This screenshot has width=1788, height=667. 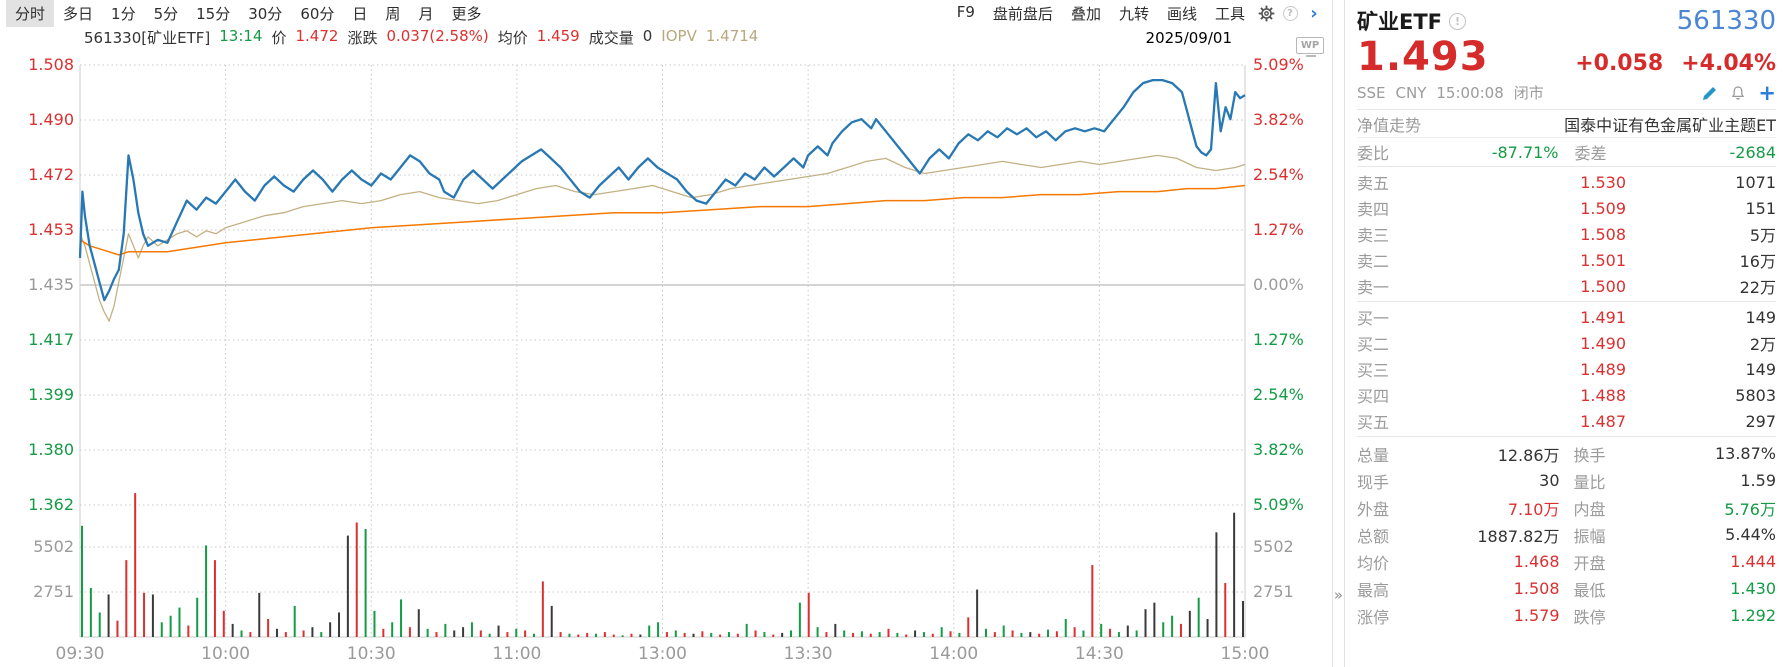 I want to click on svg-text: 5.09%, so click(x=1278, y=504).